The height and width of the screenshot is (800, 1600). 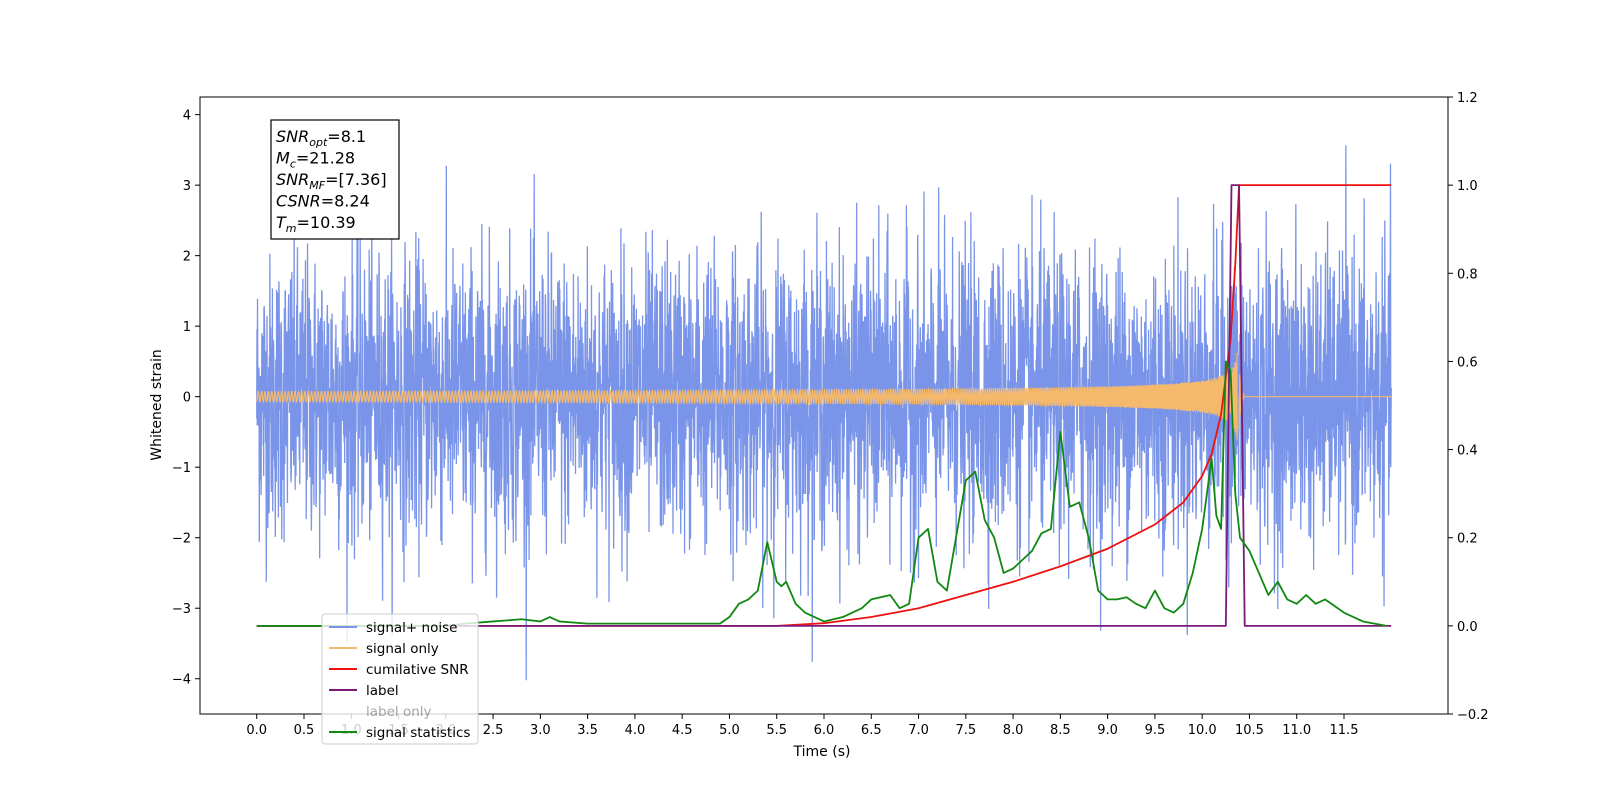 I want to click on y2-tick-label: −0.2, so click(x=1473, y=715).